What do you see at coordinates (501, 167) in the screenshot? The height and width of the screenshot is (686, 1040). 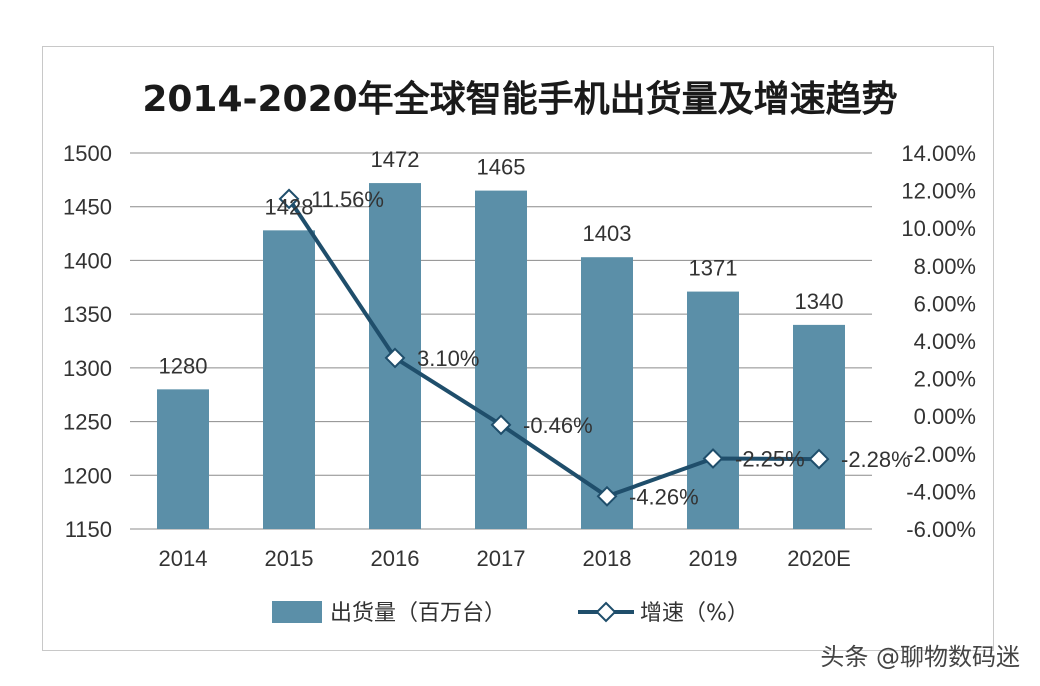 I see `bar-data-label: 1465` at bounding box center [501, 167].